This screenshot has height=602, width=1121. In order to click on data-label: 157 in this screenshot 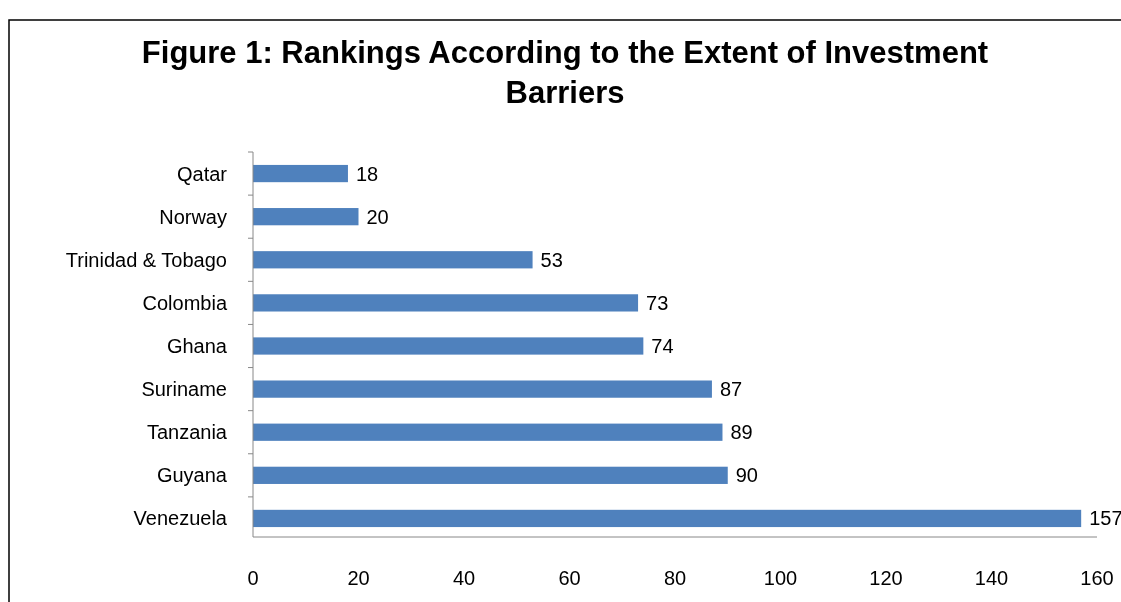, I will do `click(1105, 518)`.